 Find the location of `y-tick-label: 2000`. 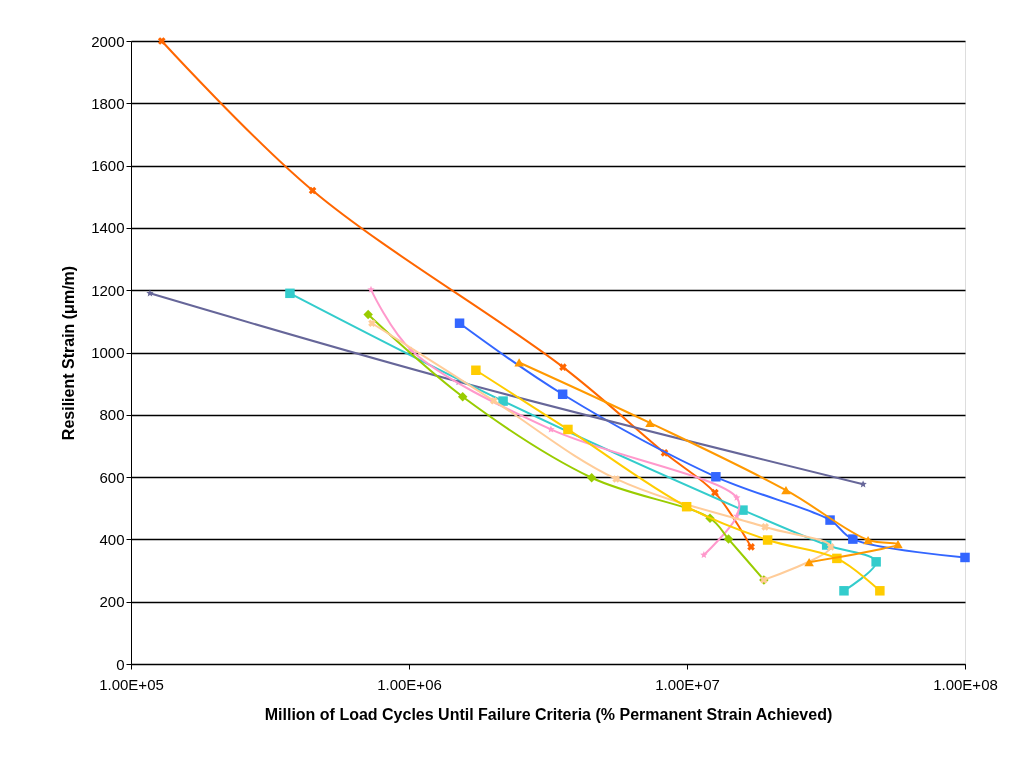

y-tick-label: 2000 is located at coordinates (108, 41).